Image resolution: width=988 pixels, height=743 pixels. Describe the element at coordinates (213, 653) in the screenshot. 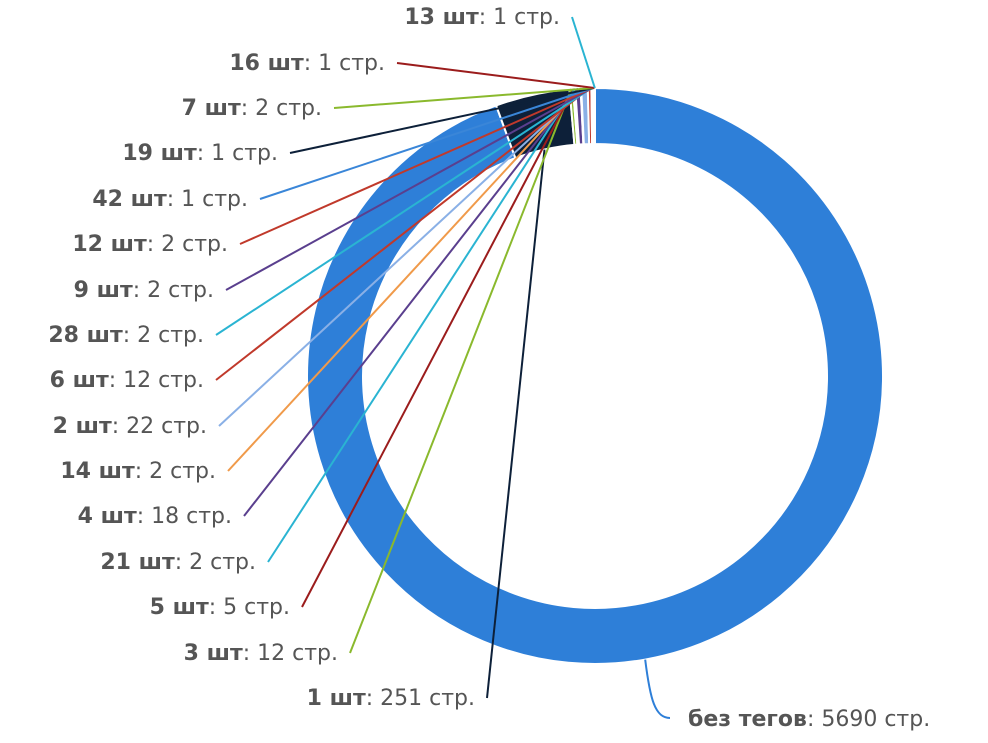

I see `slice-count: 3 шт` at that location.